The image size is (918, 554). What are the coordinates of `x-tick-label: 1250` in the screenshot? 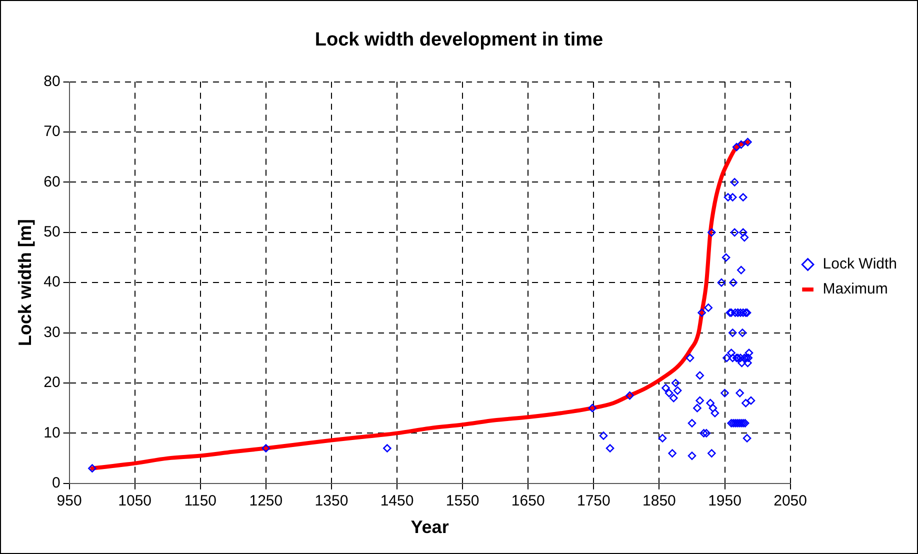 It's located at (266, 501).